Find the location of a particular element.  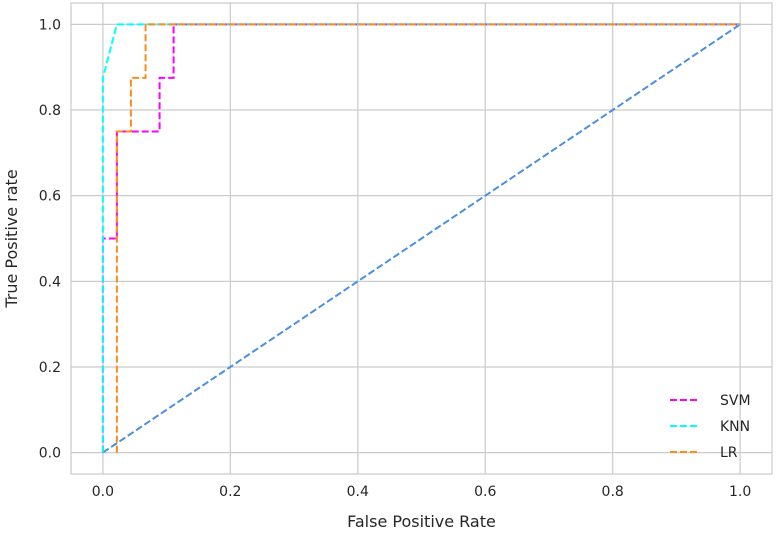

x-tick-label: 0.4 is located at coordinates (358, 492).